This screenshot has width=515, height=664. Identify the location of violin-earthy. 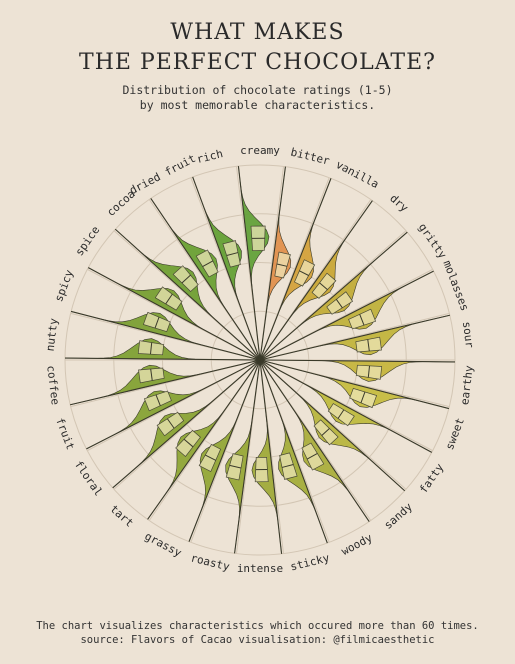
(357, 370).